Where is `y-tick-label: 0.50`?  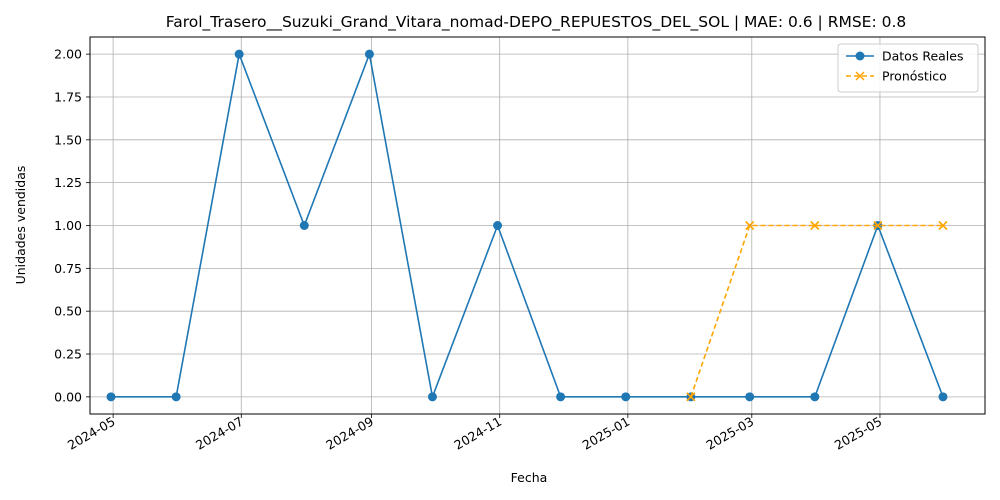
y-tick-label: 0.50 is located at coordinates (68, 311).